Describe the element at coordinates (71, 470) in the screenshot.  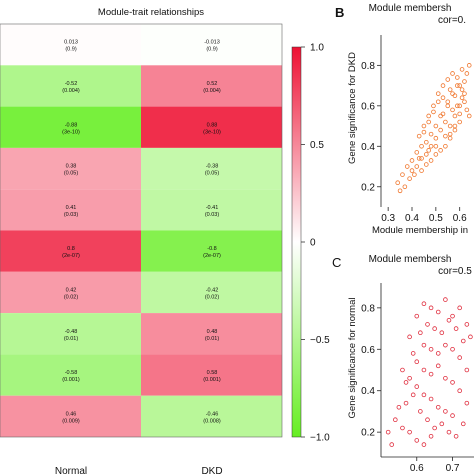
I see `heatmap-column-label: Normal` at that location.